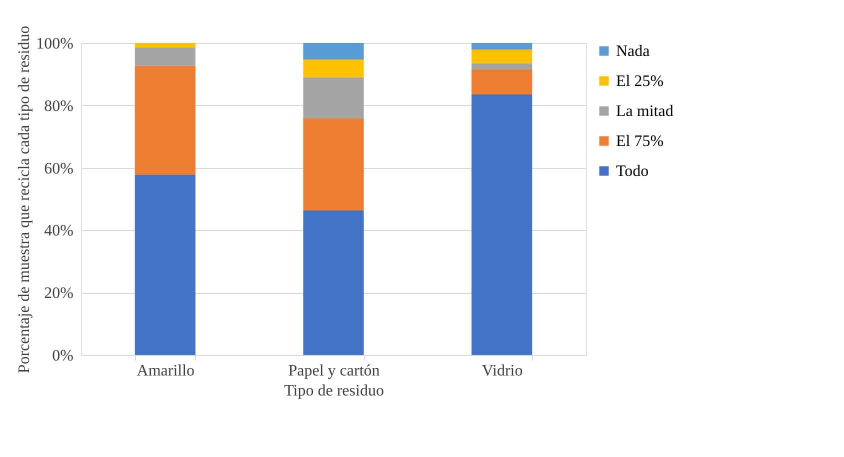 This screenshot has height=457, width=844. I want to click on legend-label: La mitad, so click(645, 111).